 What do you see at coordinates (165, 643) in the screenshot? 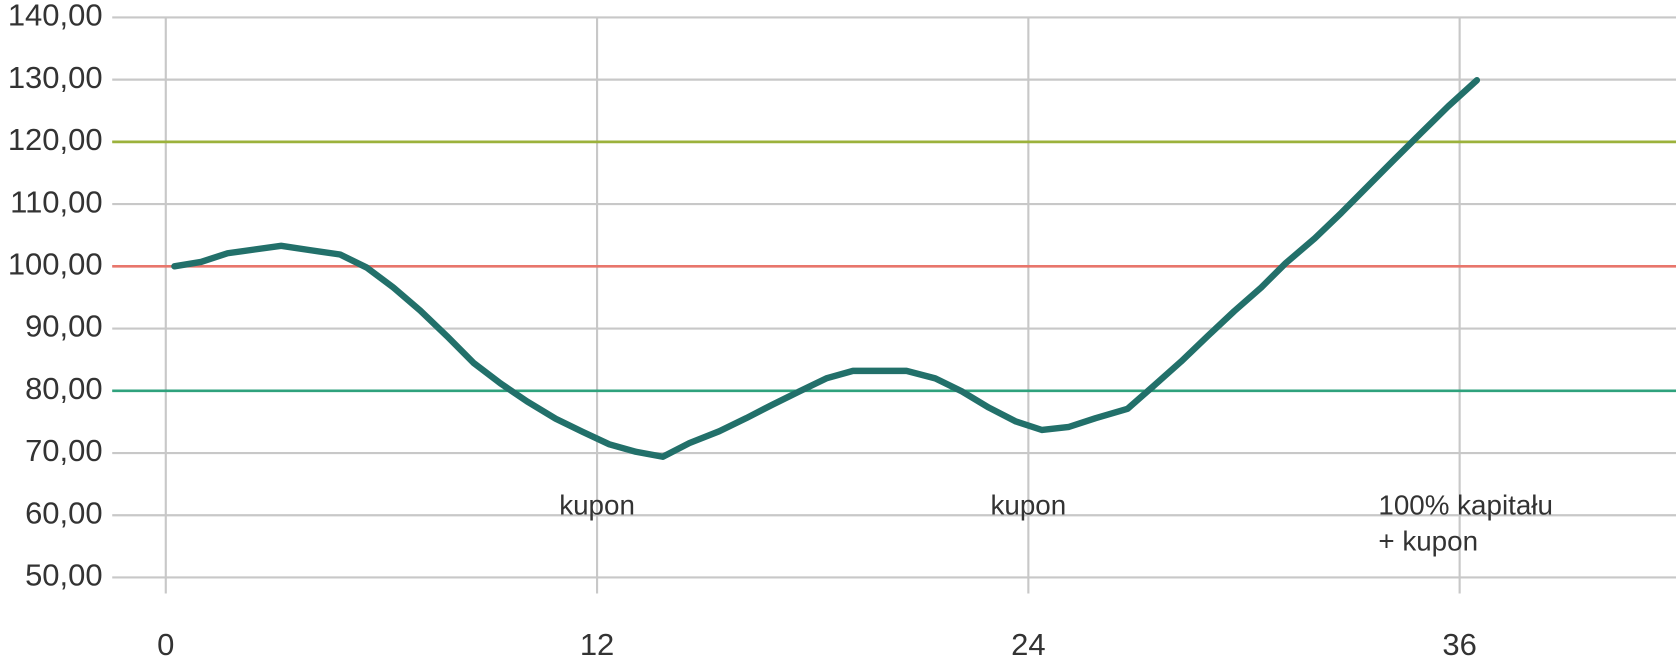
I see `x-tick-label: 0` at bounding box center [165, 643].